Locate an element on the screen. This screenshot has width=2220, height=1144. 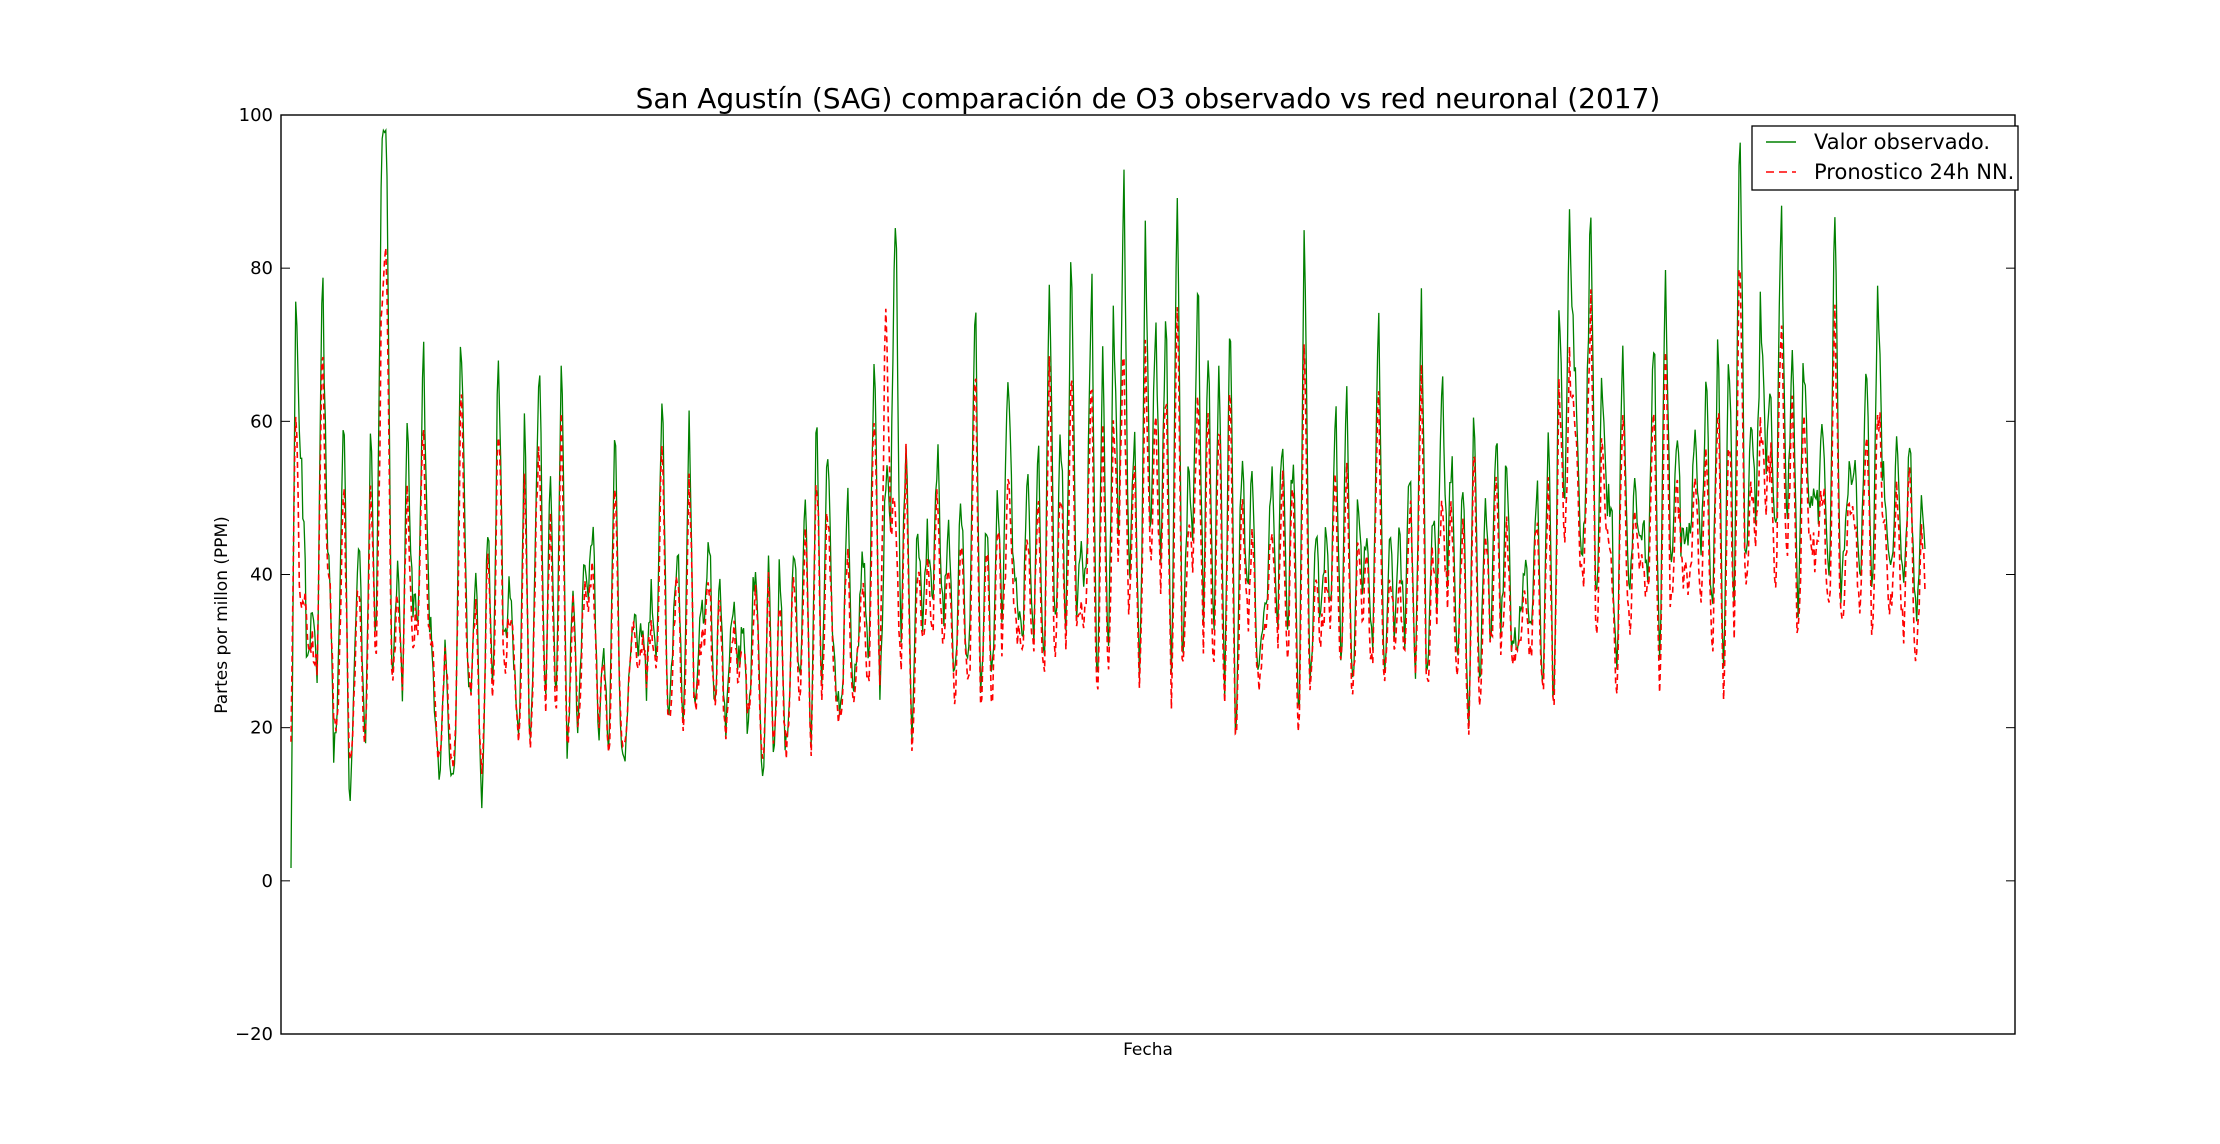
y-tick-label: 100 is located at coordinates (256, 115).